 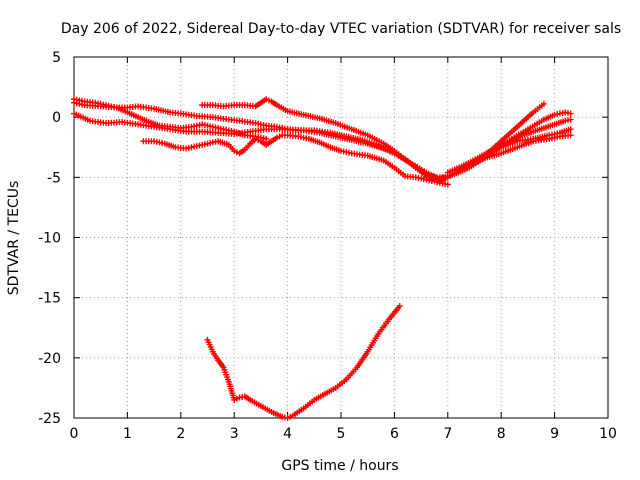 I want to click on y-tick-label: -10, so click(x=49, y=239).